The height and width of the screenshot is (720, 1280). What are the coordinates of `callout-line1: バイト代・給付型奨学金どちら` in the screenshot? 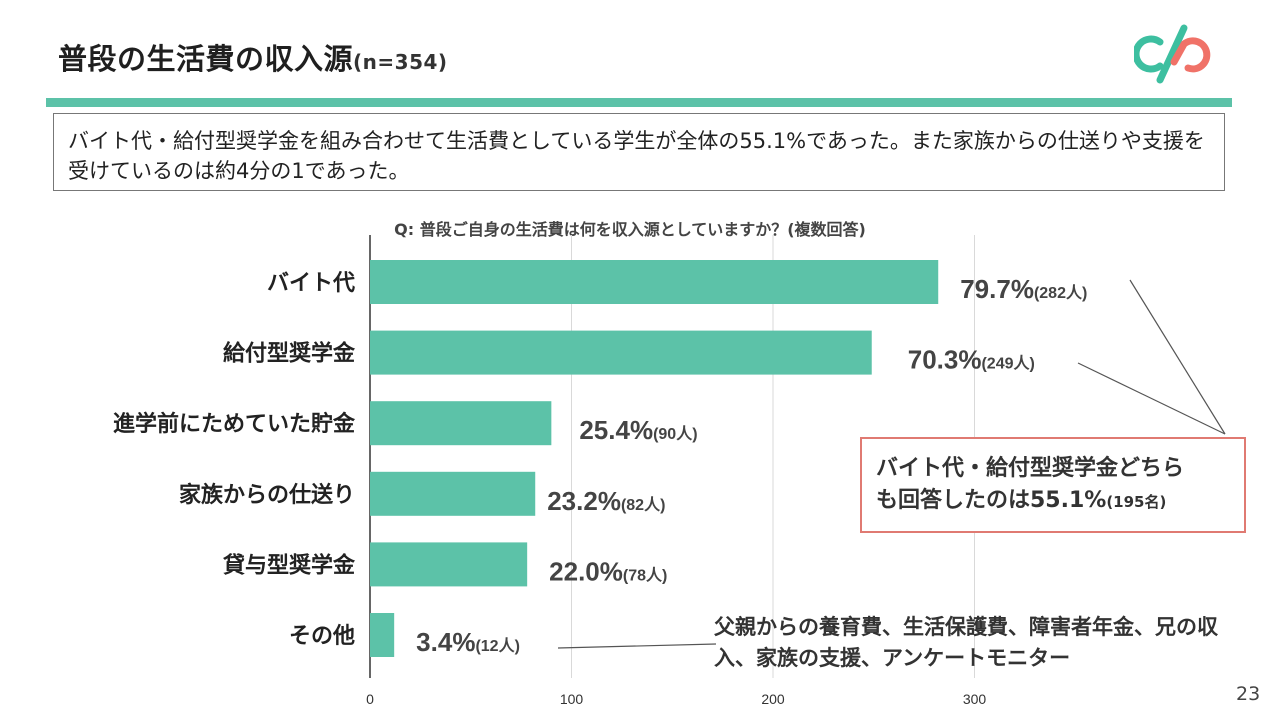 It's located at (1030, 468).